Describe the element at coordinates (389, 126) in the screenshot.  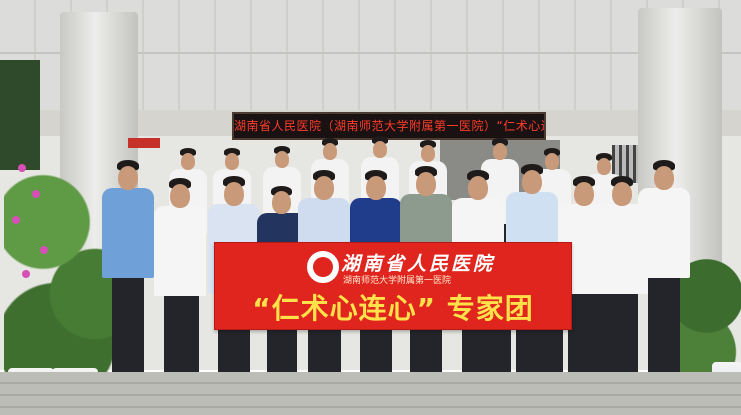
I see `led-sign: 湖南省人民医院（湖南师范大学附属第一医院）“仁术心连心”` at that location.